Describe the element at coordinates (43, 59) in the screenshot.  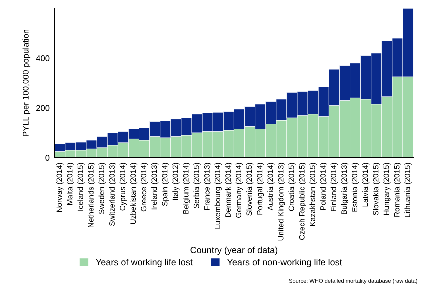
I see `y-tick-label: 400` at that location.